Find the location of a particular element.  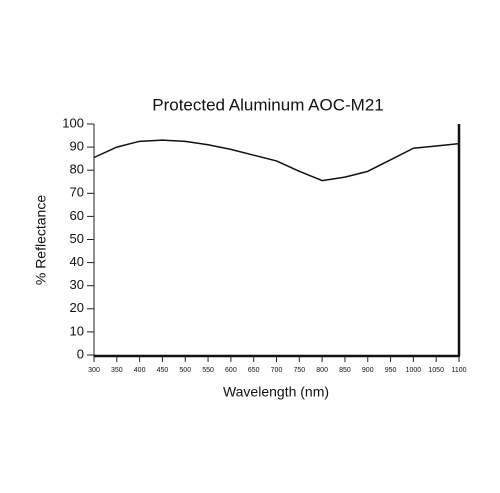

y-axis-label: % Reflectance is located at coordinates (41, 240).